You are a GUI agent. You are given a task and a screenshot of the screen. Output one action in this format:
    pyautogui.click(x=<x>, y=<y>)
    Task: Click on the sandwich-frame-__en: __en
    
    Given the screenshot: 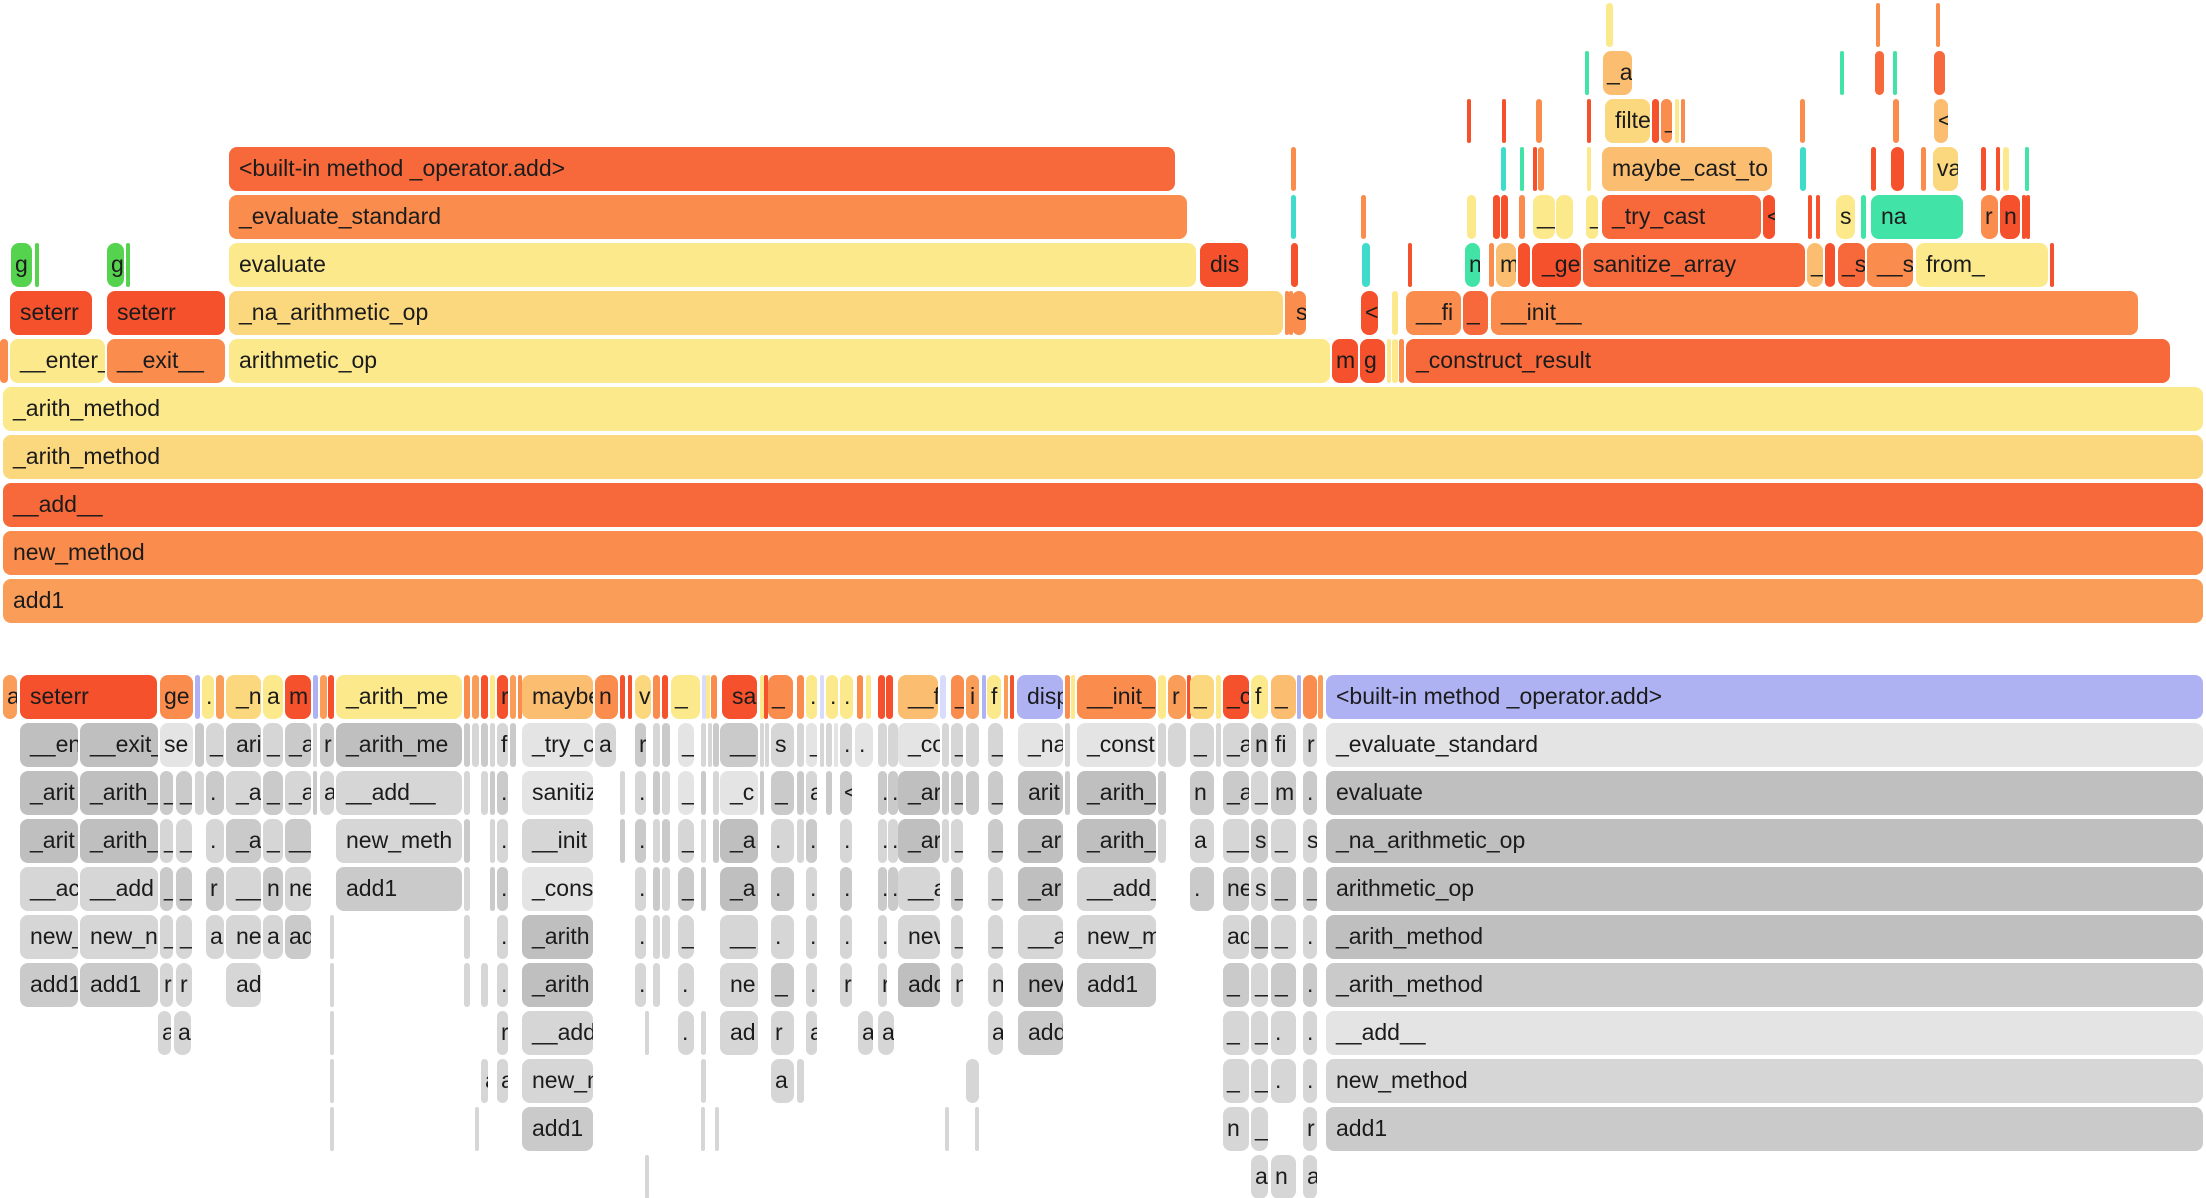 What is the action you would take?
    pyautogui.click(x=49, y=745)
    